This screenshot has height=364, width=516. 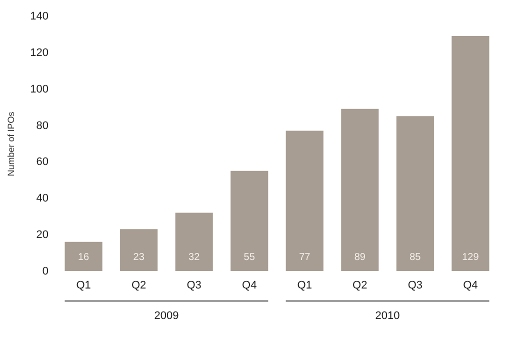 I want to click on data-label: 89, so click(x=360, y=257).